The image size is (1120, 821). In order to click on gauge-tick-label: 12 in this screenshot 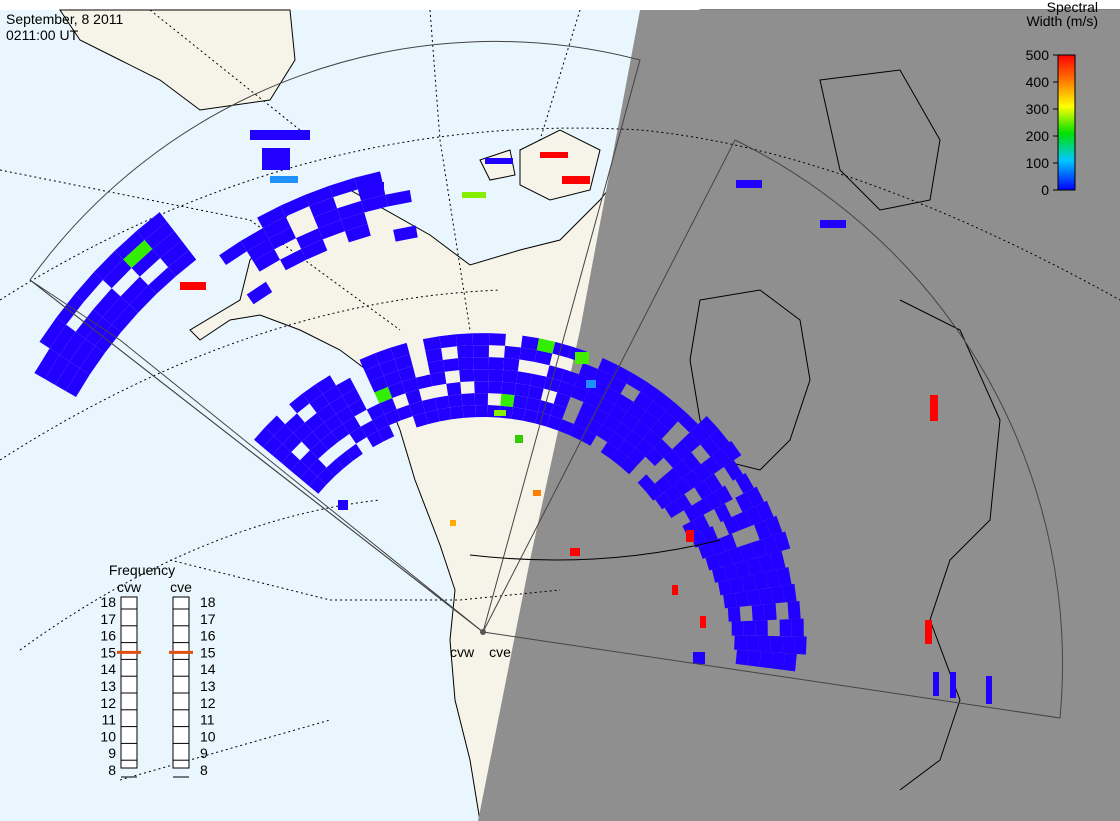, I will do `click(108, 703)`.